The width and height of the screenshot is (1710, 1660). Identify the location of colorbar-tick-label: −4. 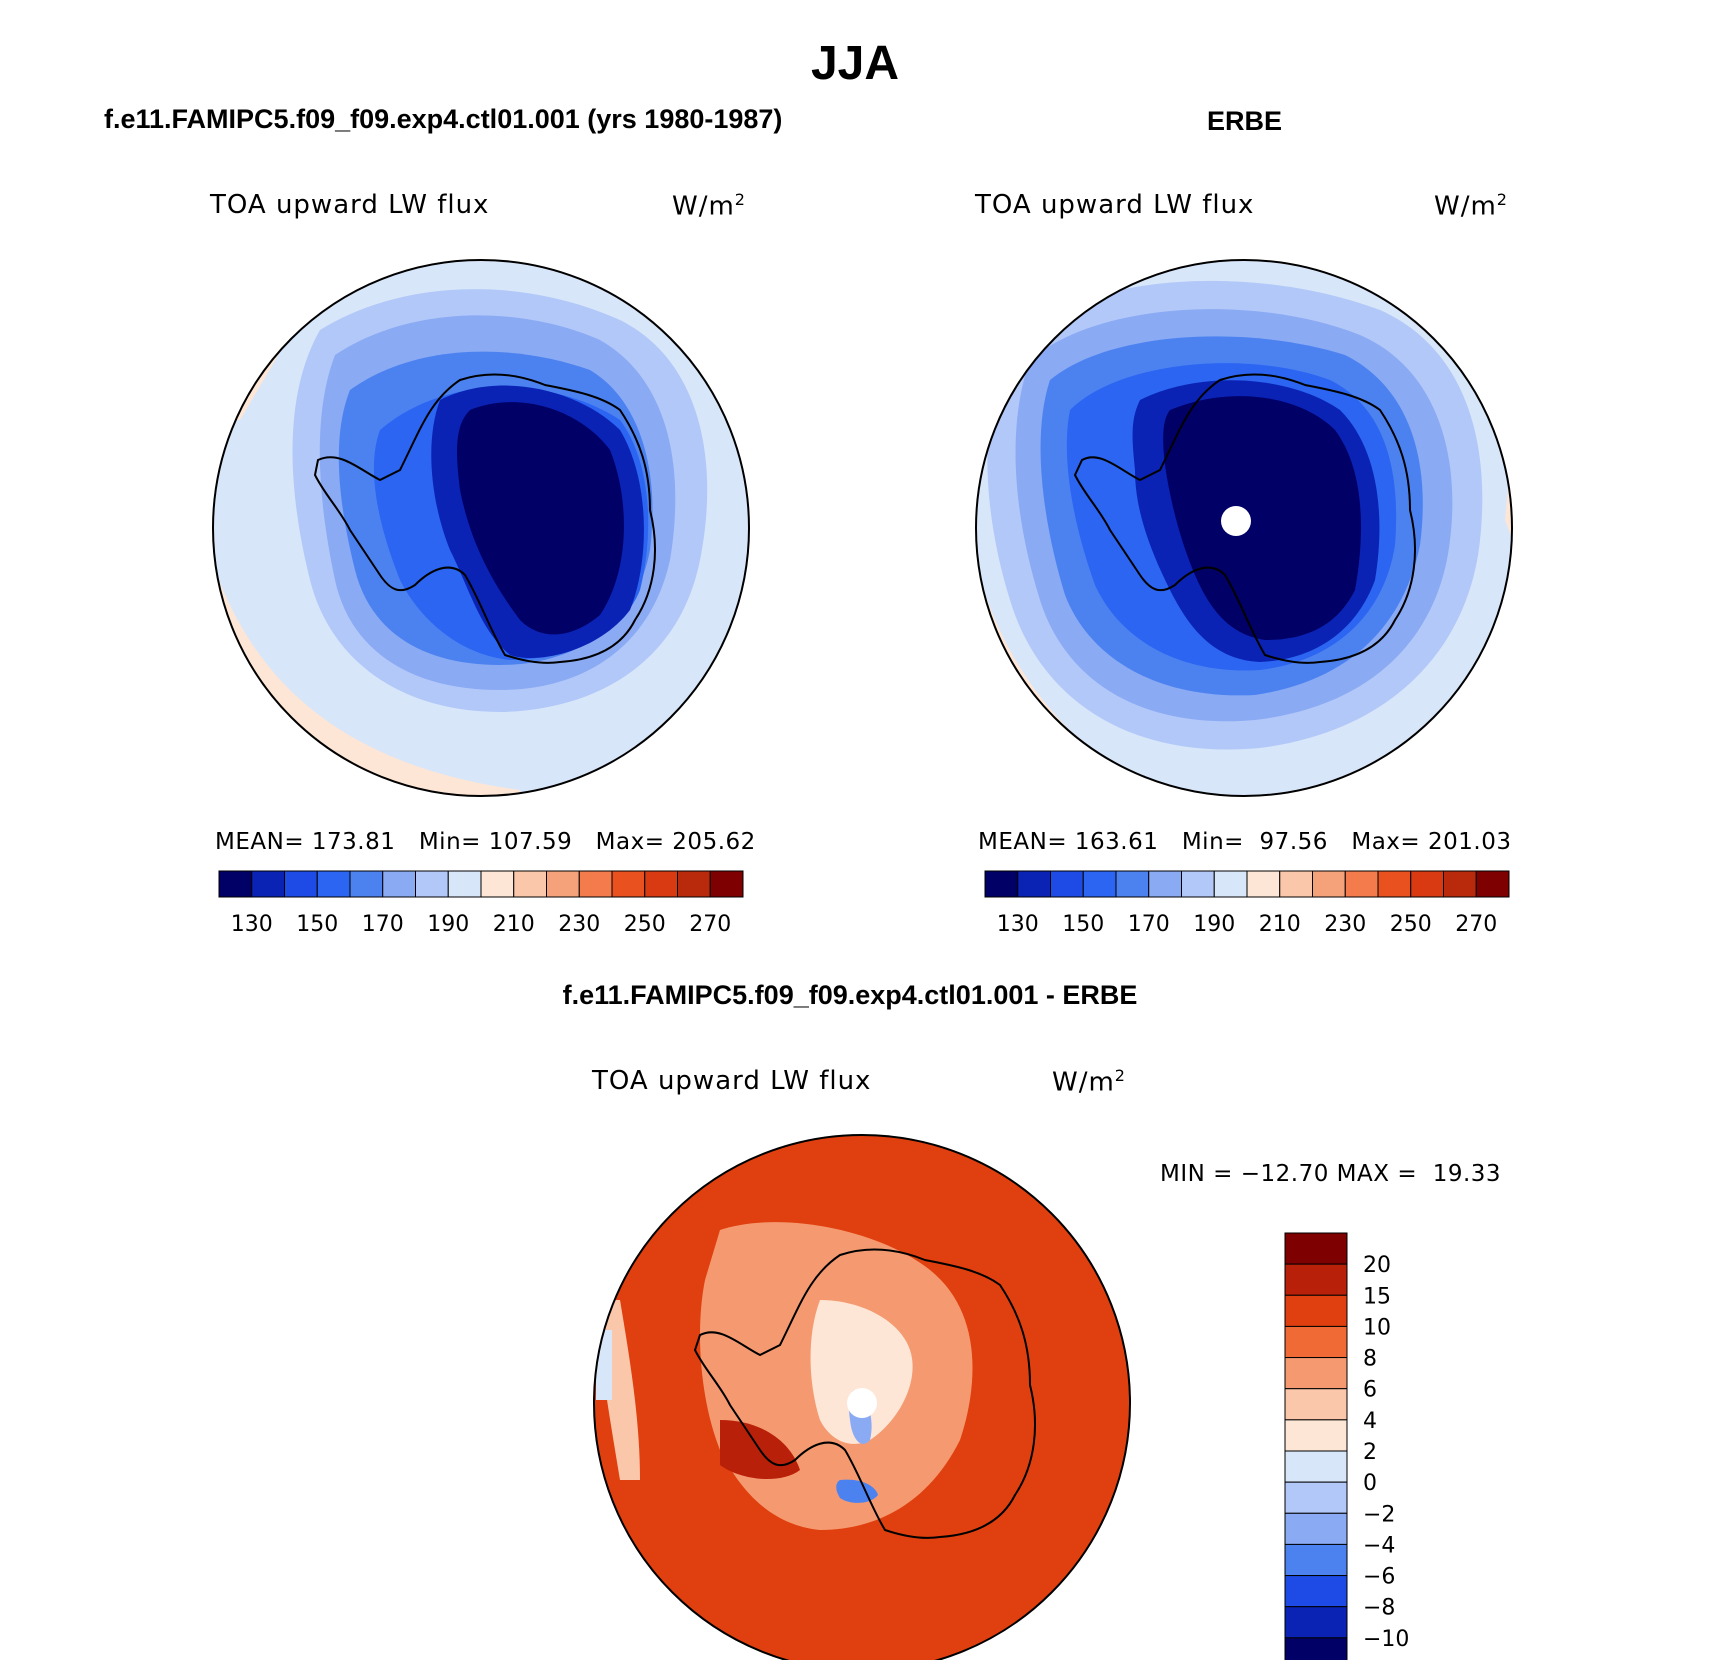
(1379, 1545).